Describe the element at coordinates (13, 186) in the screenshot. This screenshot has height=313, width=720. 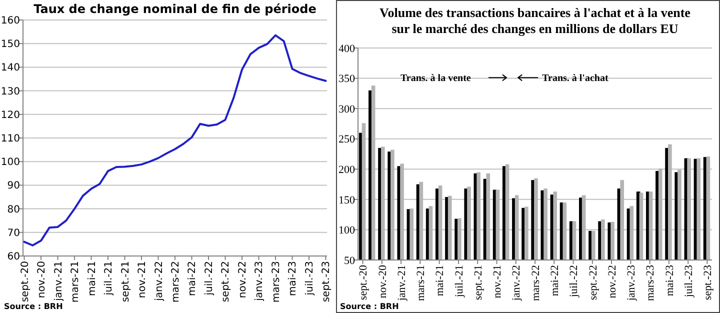
I see `y-tick-label: 90` at that location.